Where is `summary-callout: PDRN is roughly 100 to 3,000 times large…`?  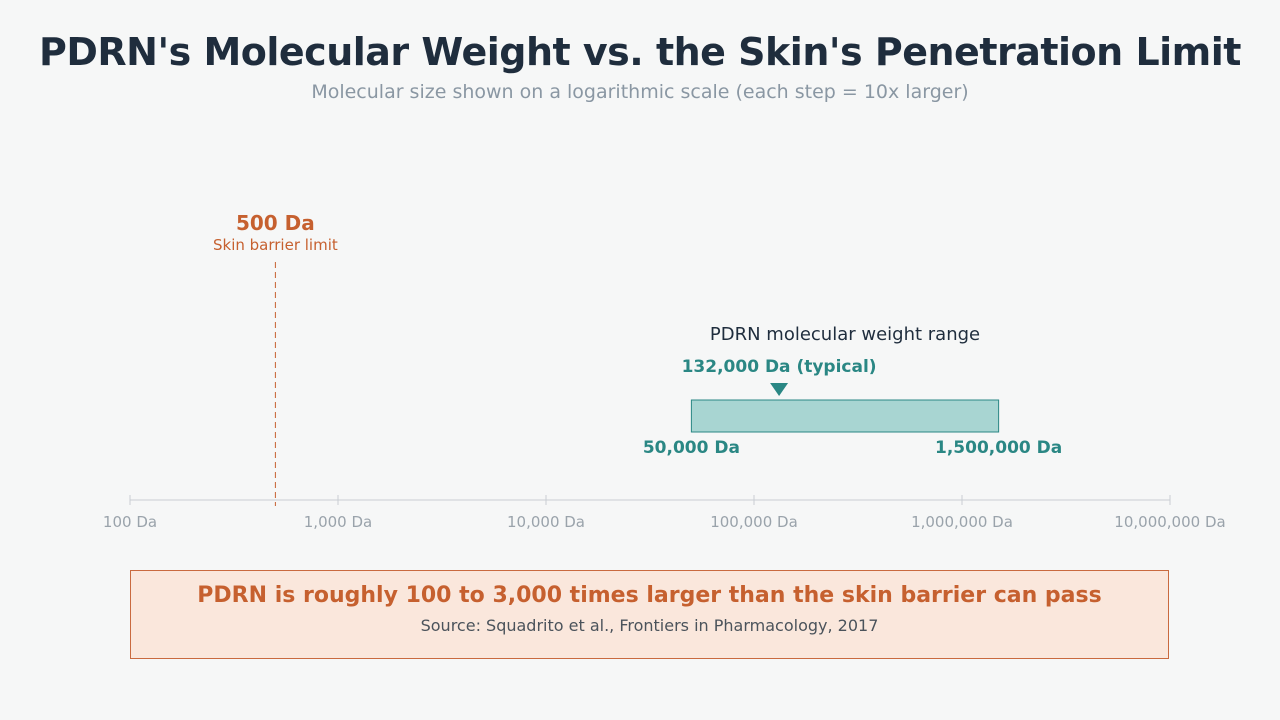
summary-callout: PDRN is roughly 100 to 3,000 times large… is located at coordinates (649, 614).